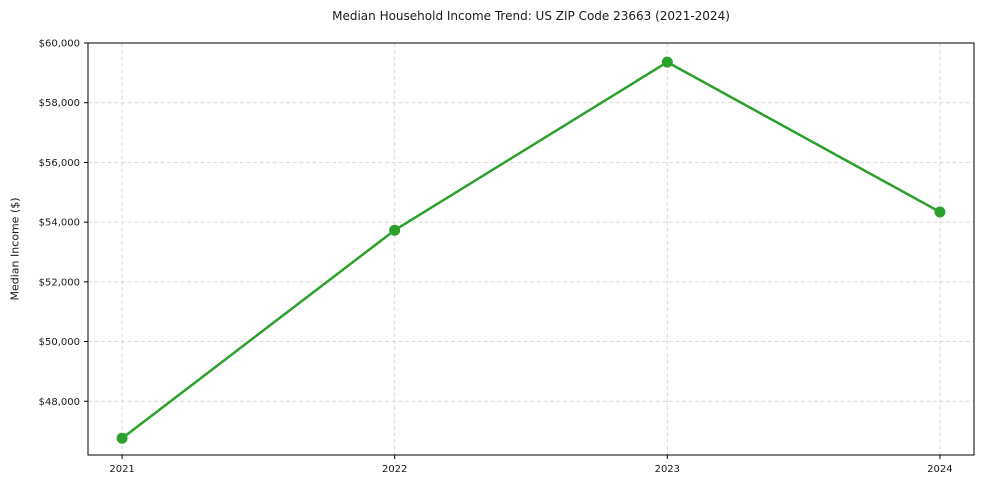 The image size is (989, 490). I want to click on x-tick-label: 2021, so click(121, 469).